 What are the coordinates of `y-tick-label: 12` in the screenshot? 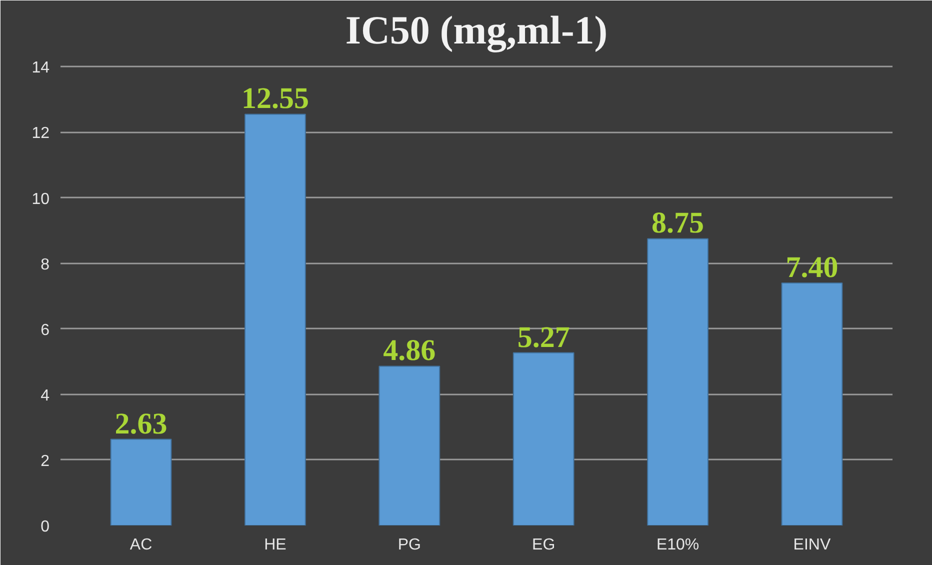 It's located at (41, 133).